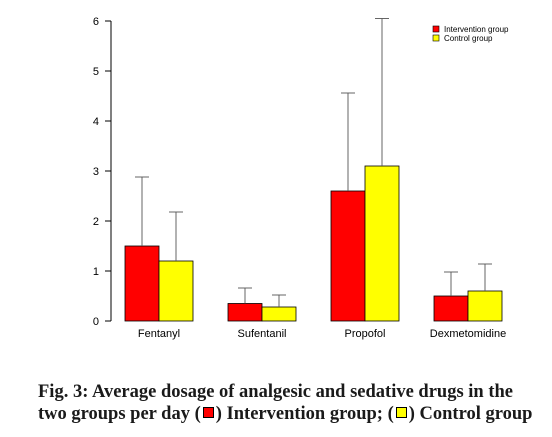 The image size is (552, 437). Describe the element at coordinates (262, 334) in the screenshot. I see `category-label: Sufentanil` at that location.